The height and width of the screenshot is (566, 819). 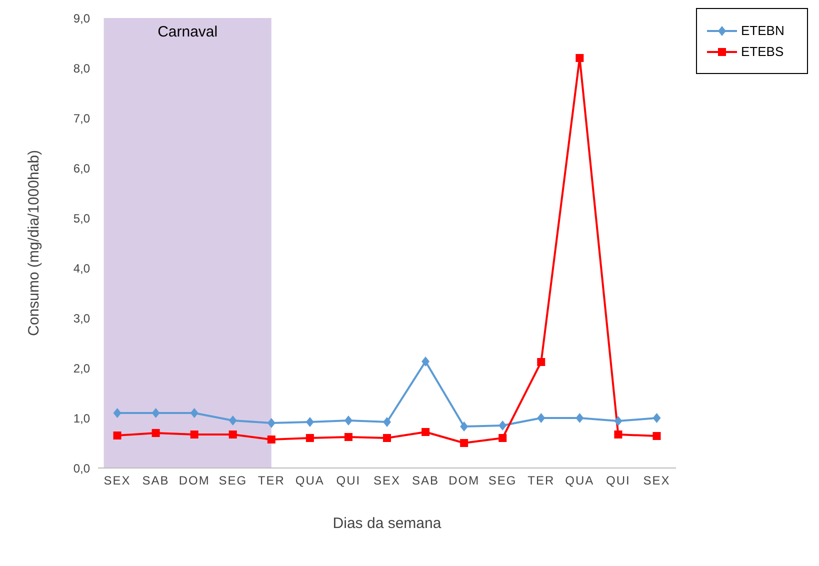 I want to click on y-tick-label: 1,0, so click(x=81, y=418).